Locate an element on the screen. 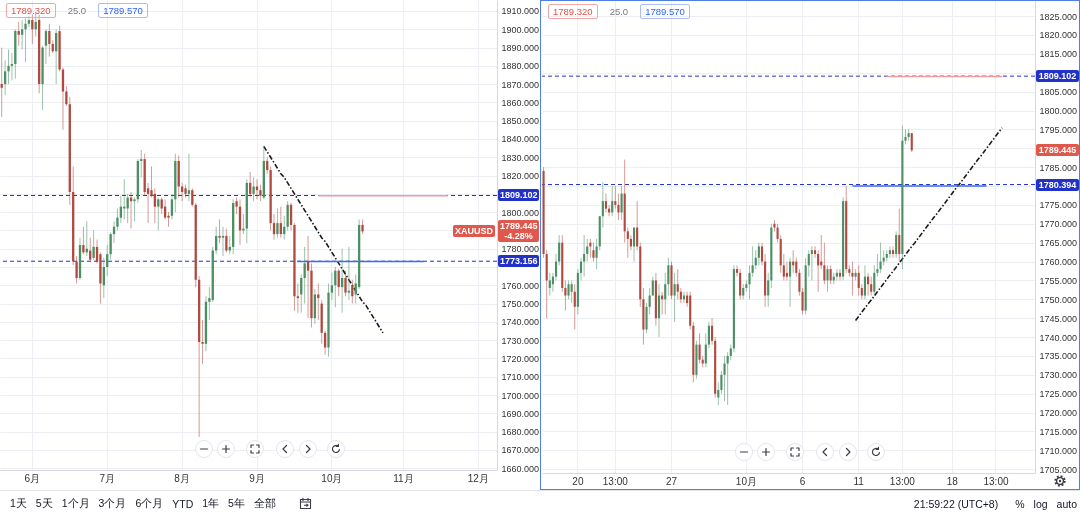 The image size is (1080, 516). y-tick-label: 1830.000 is located at coordinates (520, 157).